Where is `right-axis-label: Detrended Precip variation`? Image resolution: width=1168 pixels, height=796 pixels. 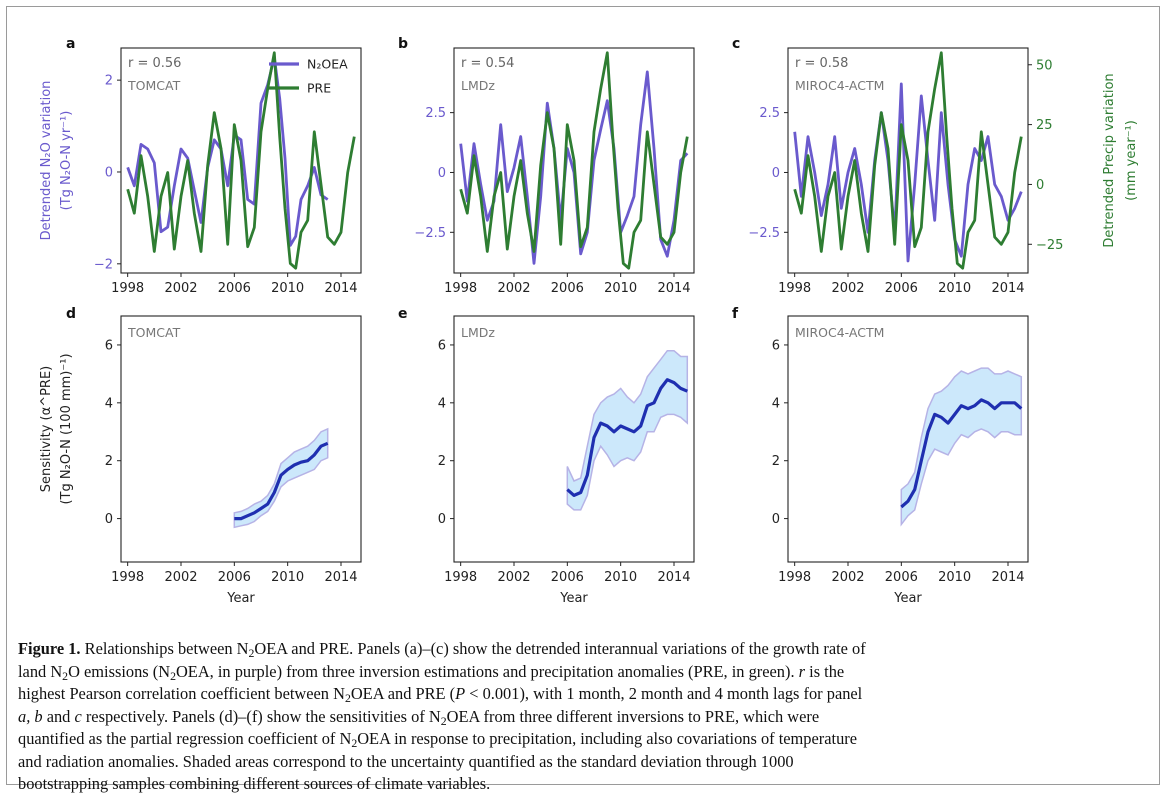 right-axis-label: Detrended Precip variation is located at coordinates (1109, 160).